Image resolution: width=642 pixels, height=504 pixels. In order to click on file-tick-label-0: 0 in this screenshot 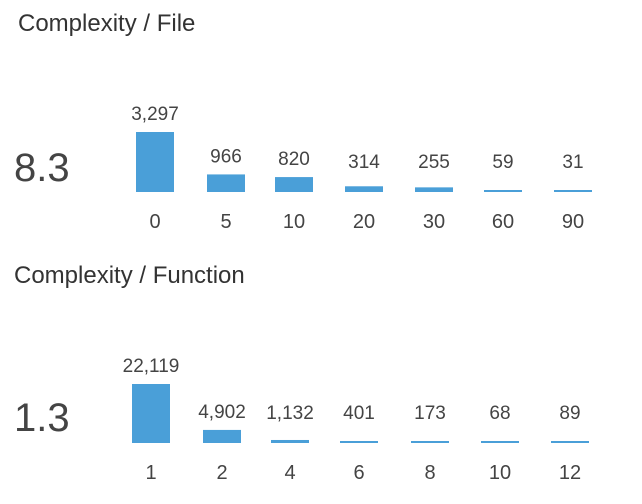, I will do `click(154, 222)`.